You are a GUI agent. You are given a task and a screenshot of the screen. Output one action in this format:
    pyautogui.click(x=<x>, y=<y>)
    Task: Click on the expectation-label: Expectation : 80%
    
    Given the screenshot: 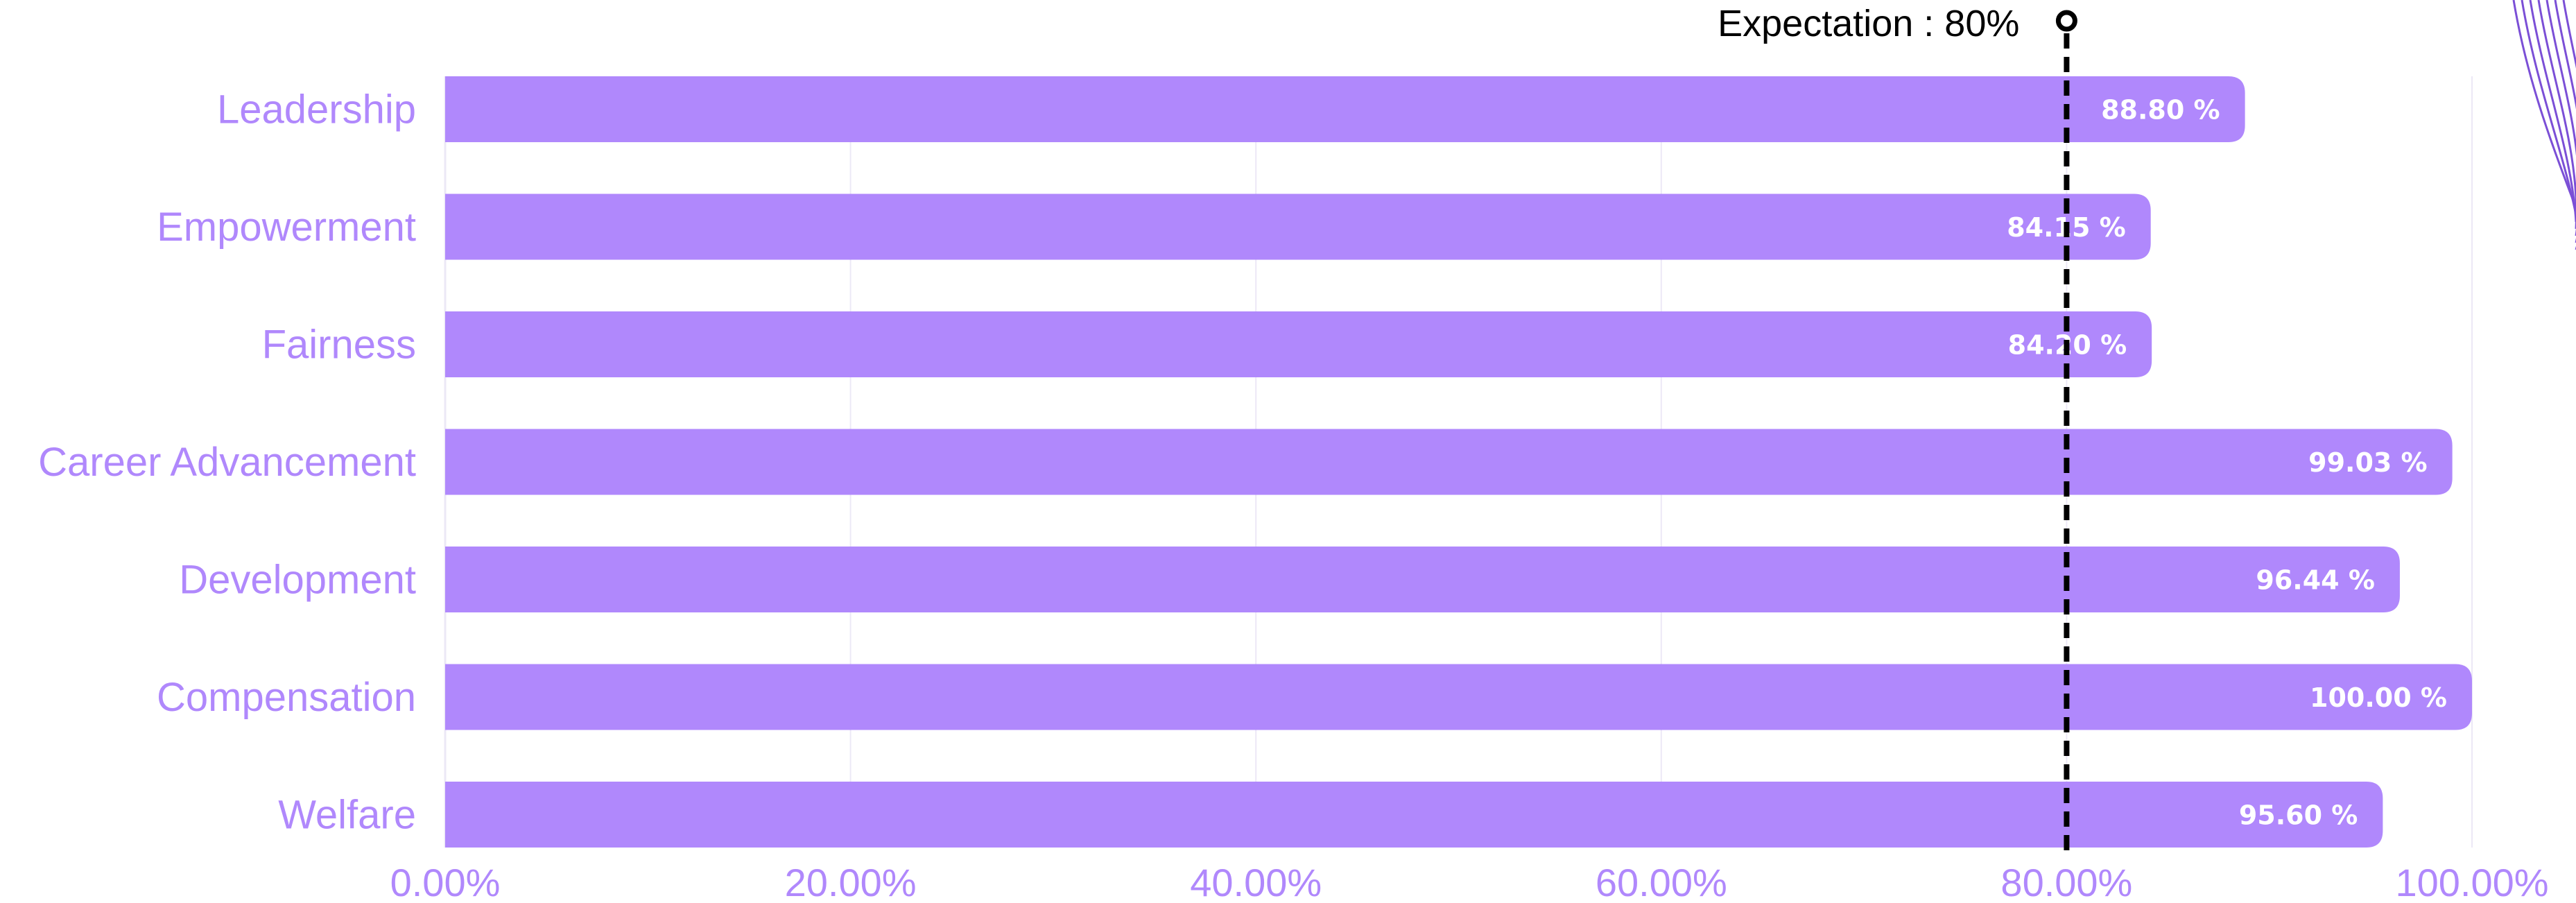 What is the action you would take?
    pyautogui.click(x=1868, y=23)
    